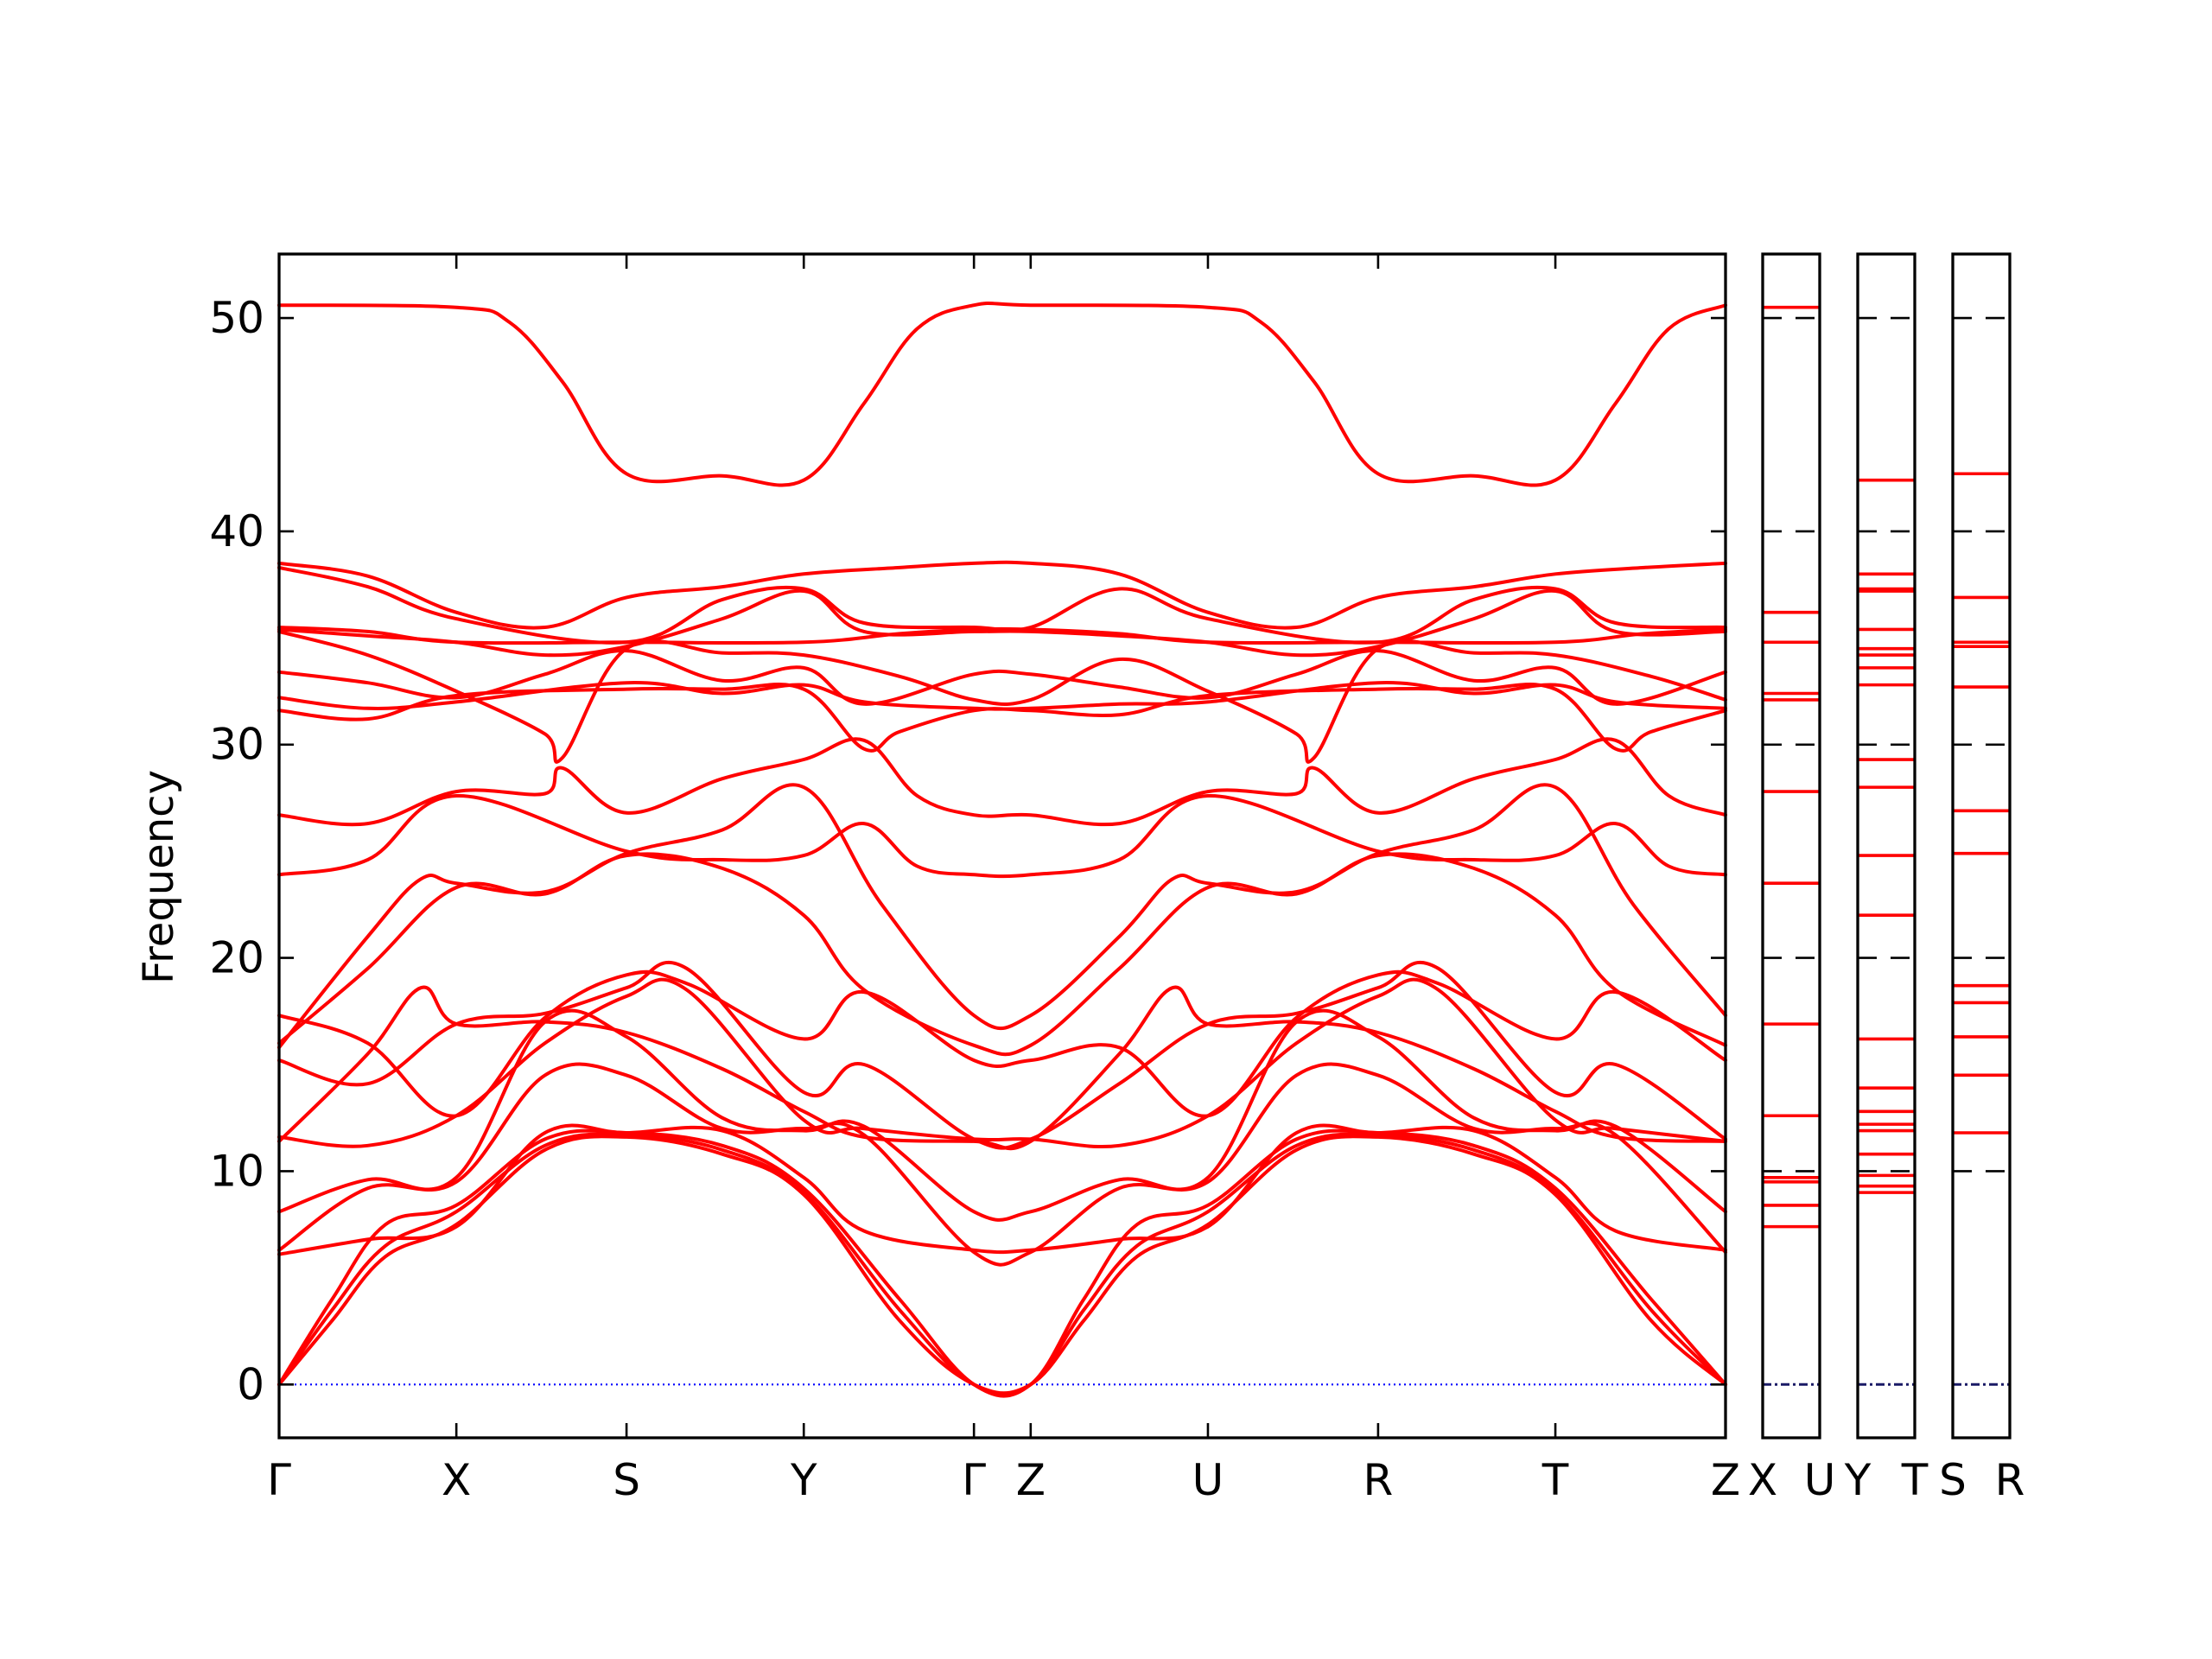 Image resolution: width=2212 pixels, height=1659 pixels. Describe the element at coordinates (236, 745) in the screenshot. I see `y-tick-label: 30` at that location.